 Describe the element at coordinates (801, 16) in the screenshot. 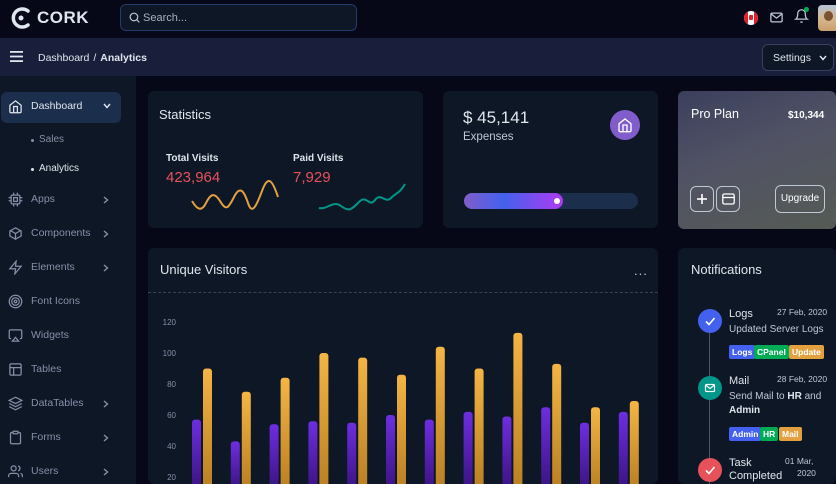

I see `bell-icon` at that location.